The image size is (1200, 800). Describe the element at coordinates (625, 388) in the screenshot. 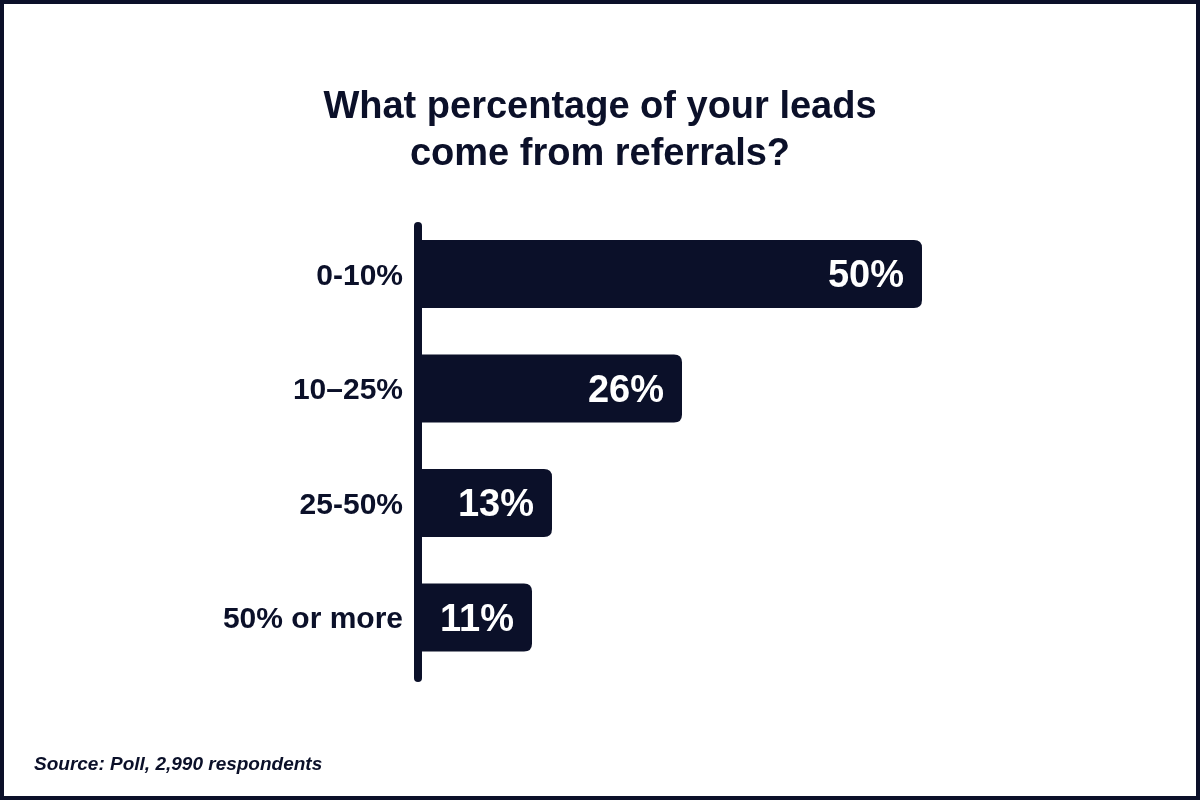

I see `data-label: 26%` at that location.